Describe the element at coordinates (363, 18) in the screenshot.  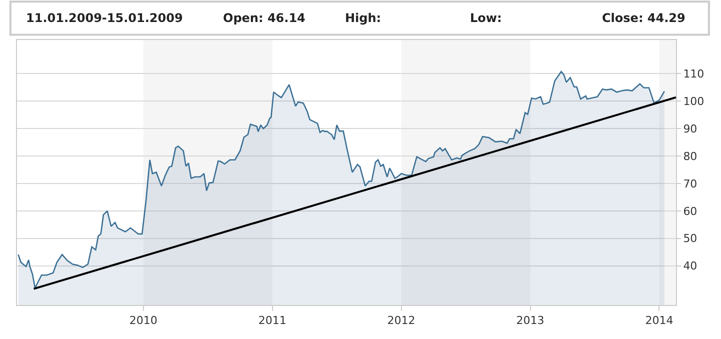
I see `text: High:` at that location.